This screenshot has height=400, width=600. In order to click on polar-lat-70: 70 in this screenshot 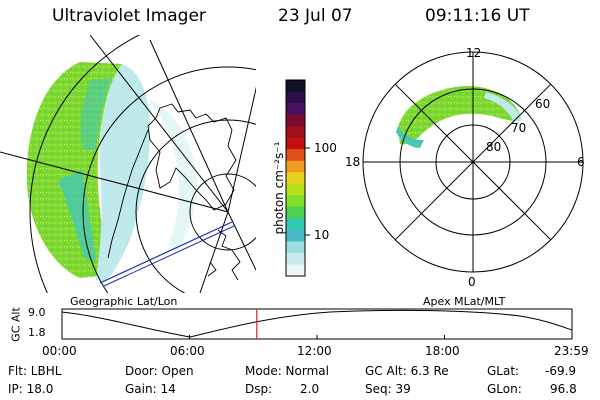, I will do `click(519, 128)`.